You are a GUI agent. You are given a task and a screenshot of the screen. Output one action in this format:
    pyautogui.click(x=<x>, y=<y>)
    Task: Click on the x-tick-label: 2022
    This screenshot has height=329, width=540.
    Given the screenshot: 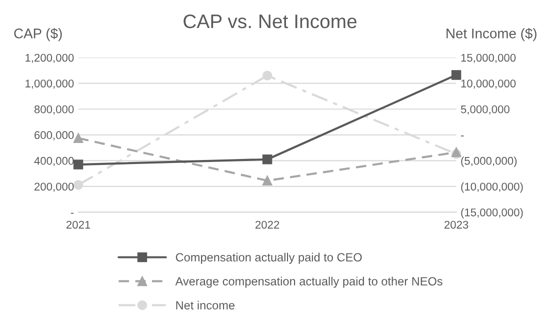 What is the action you would take?
    pyautogui.click(x=268, y=224)
    